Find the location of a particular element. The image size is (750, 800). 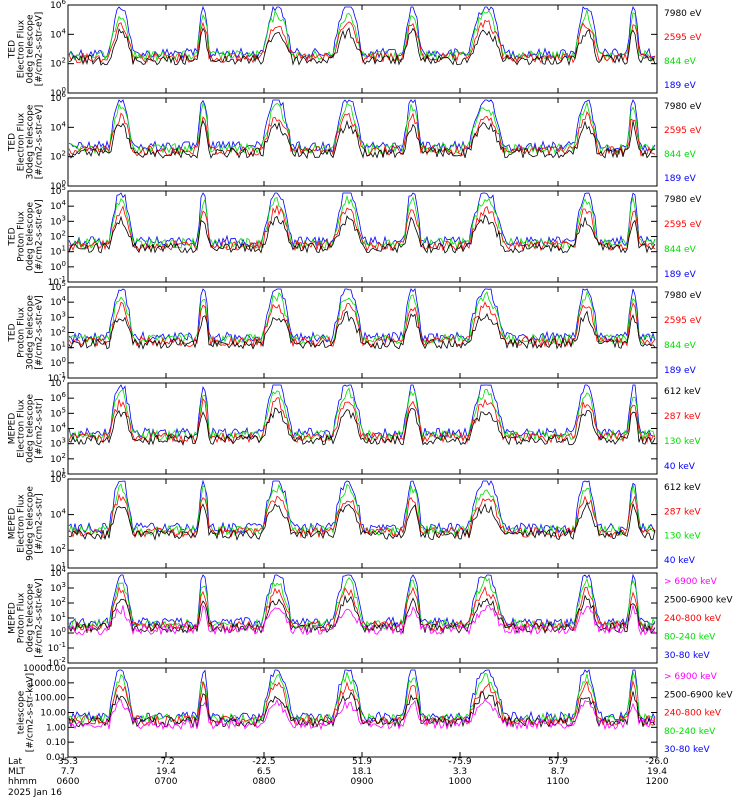

x-tick-label-mlt: 18.1 is located at coordinates (362, 772).